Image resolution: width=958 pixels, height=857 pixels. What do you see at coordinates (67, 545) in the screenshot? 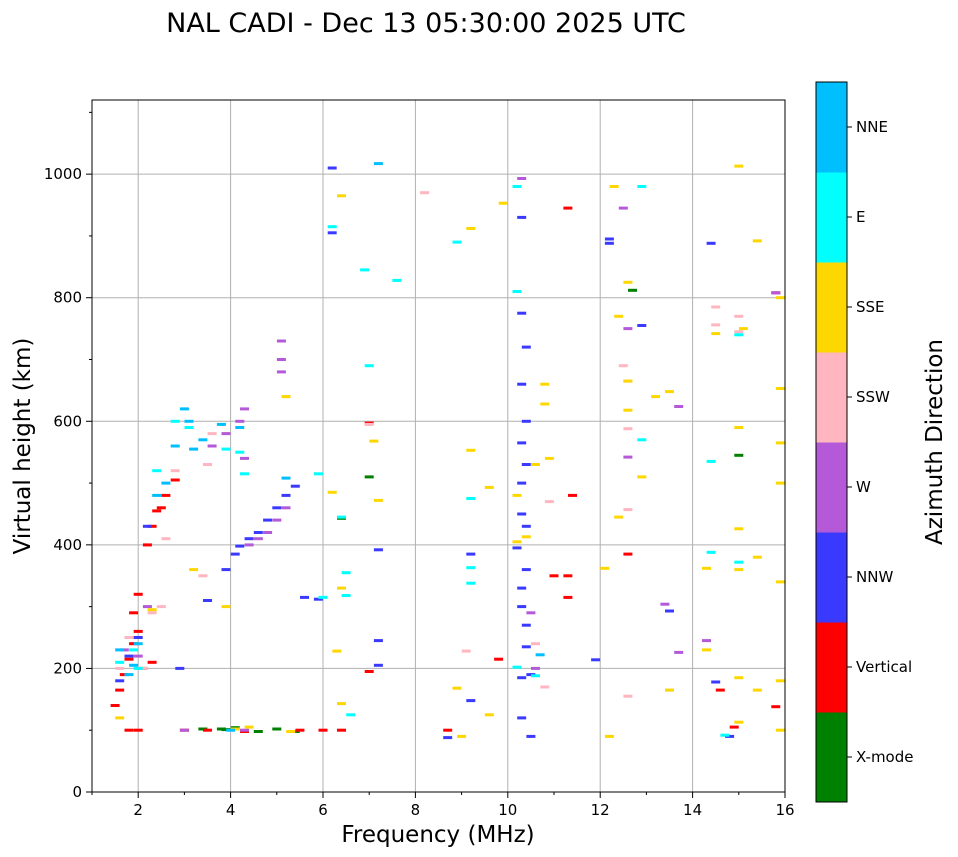
I see `y-tick-label: 400` at bounding box center [67, 545].